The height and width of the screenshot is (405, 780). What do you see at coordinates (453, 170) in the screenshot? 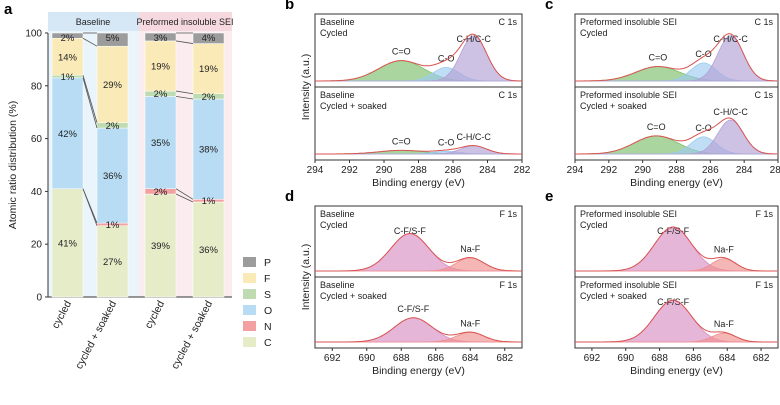
I see `x-tick-label: 286` at bounding box center [453, 170].